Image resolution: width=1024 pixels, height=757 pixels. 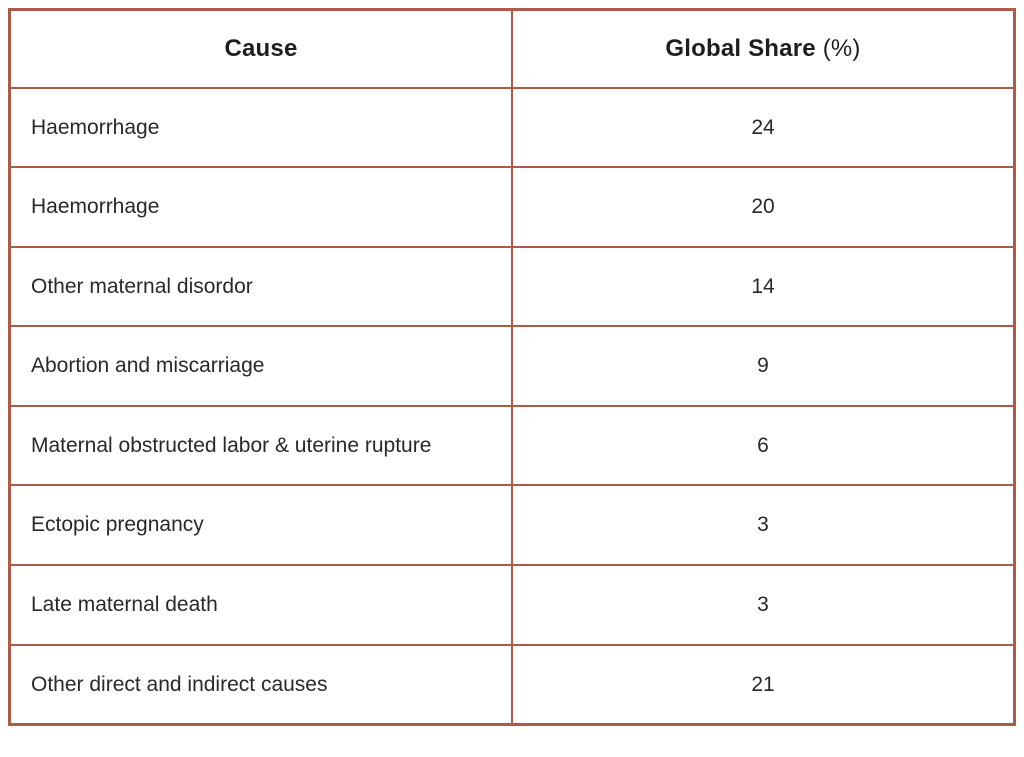 I want to click on table-row: Haemorrhage 20, so click(x=512, y=207).